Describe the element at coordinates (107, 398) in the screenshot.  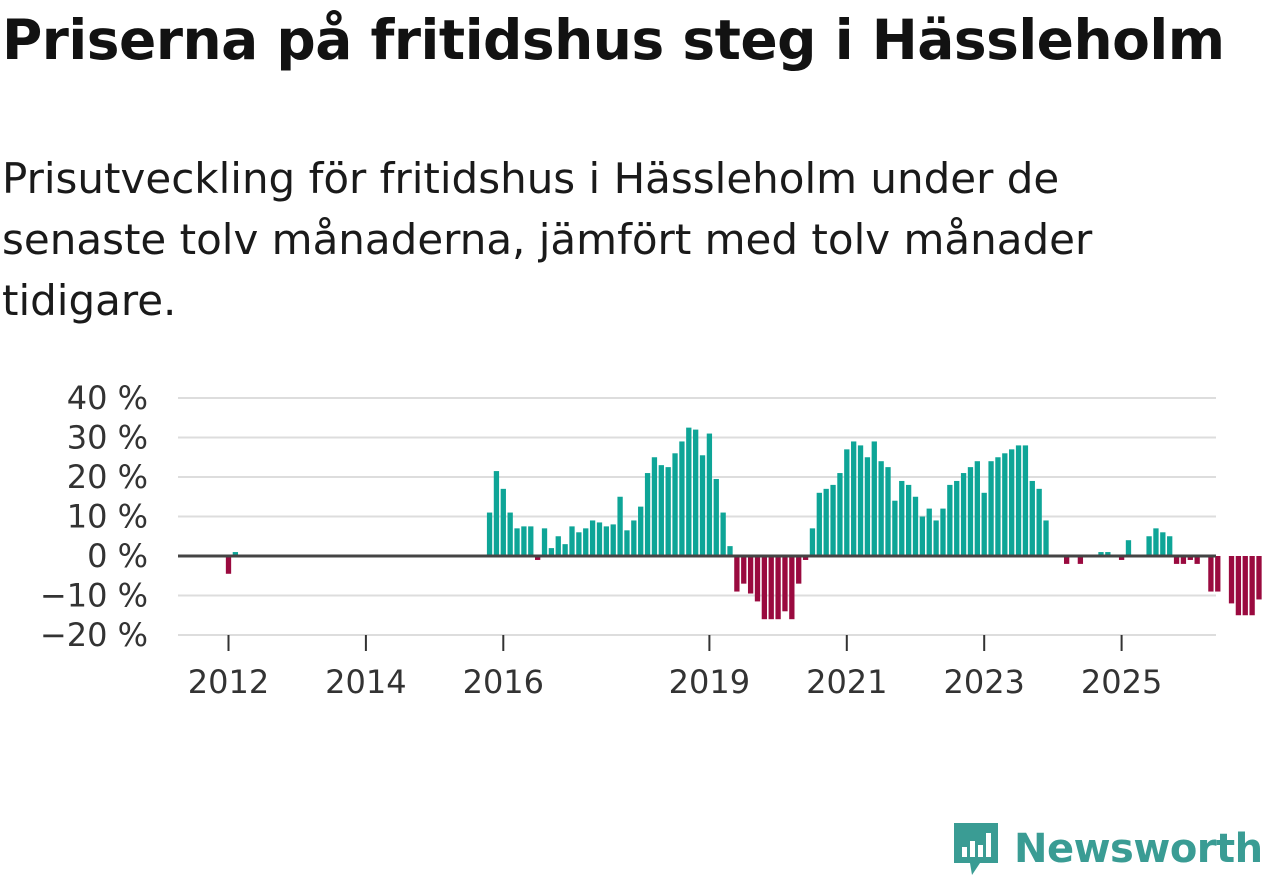
I see `y-tick-label: 40 %` at that location.